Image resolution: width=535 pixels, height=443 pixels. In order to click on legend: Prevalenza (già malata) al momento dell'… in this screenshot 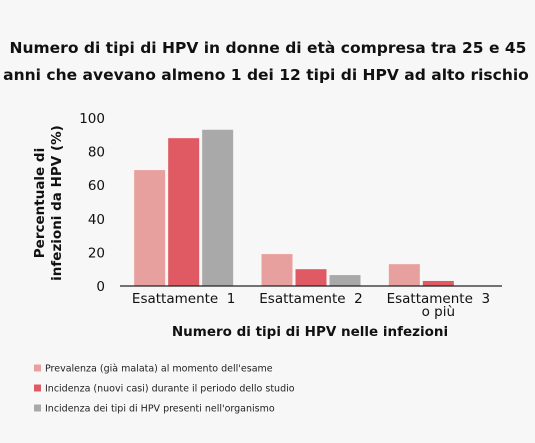, I will do `click(164, 389)`.